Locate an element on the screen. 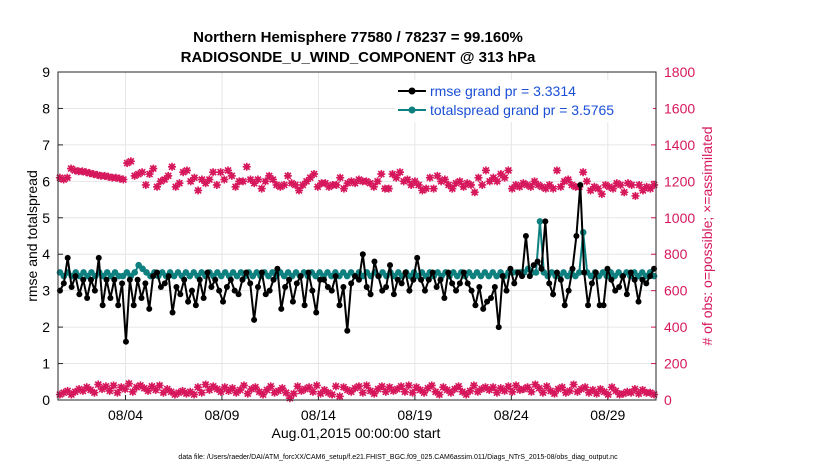 Image resolution: width=830 pixels, height=470 pixels. right-tick-label: 600 is located at coordinates (676, 291).